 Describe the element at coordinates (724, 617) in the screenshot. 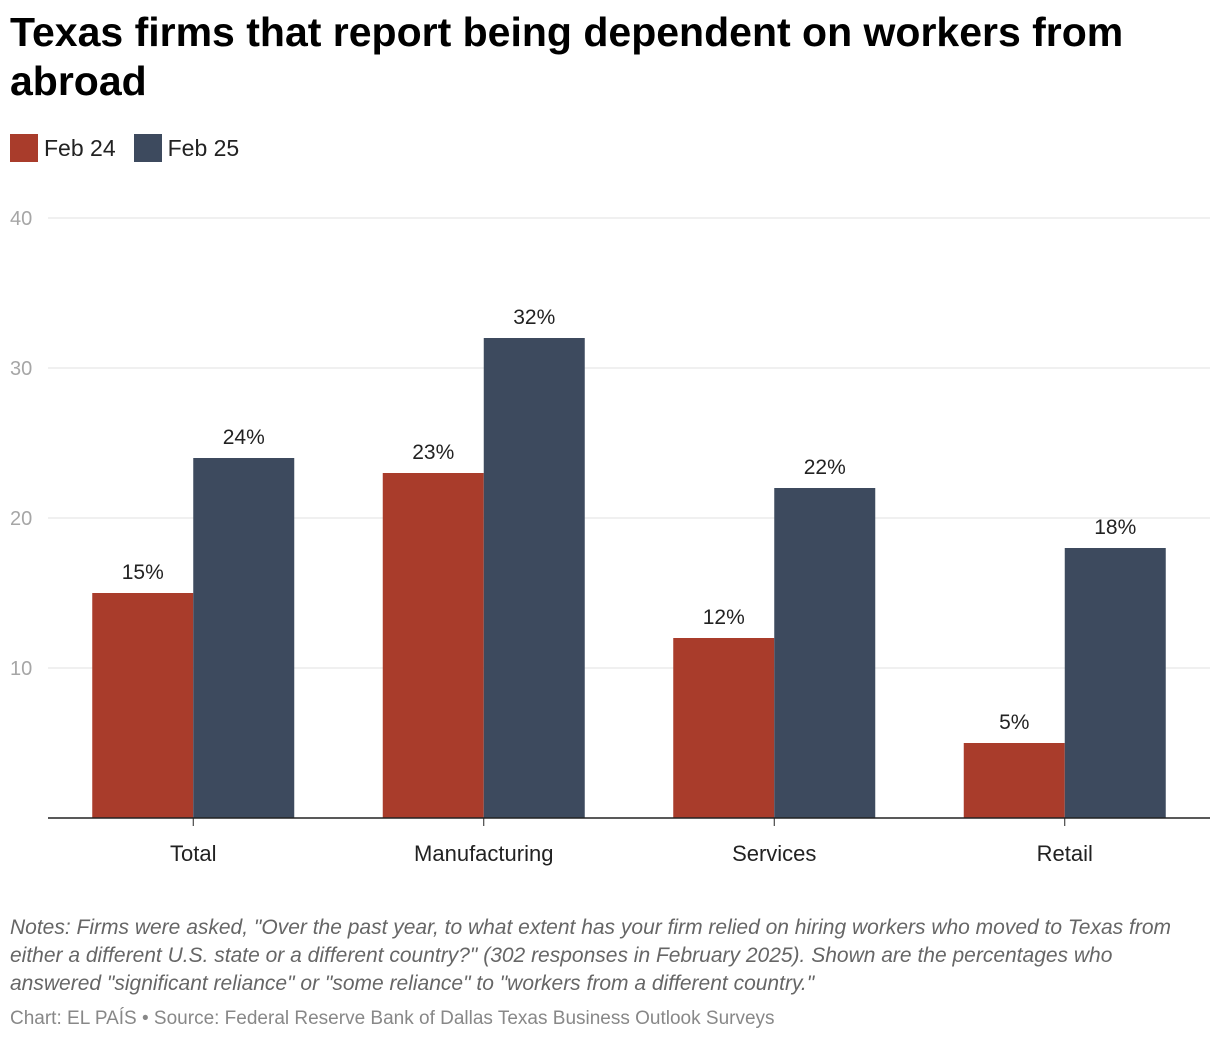

I see `data-label: 12%` at that location.